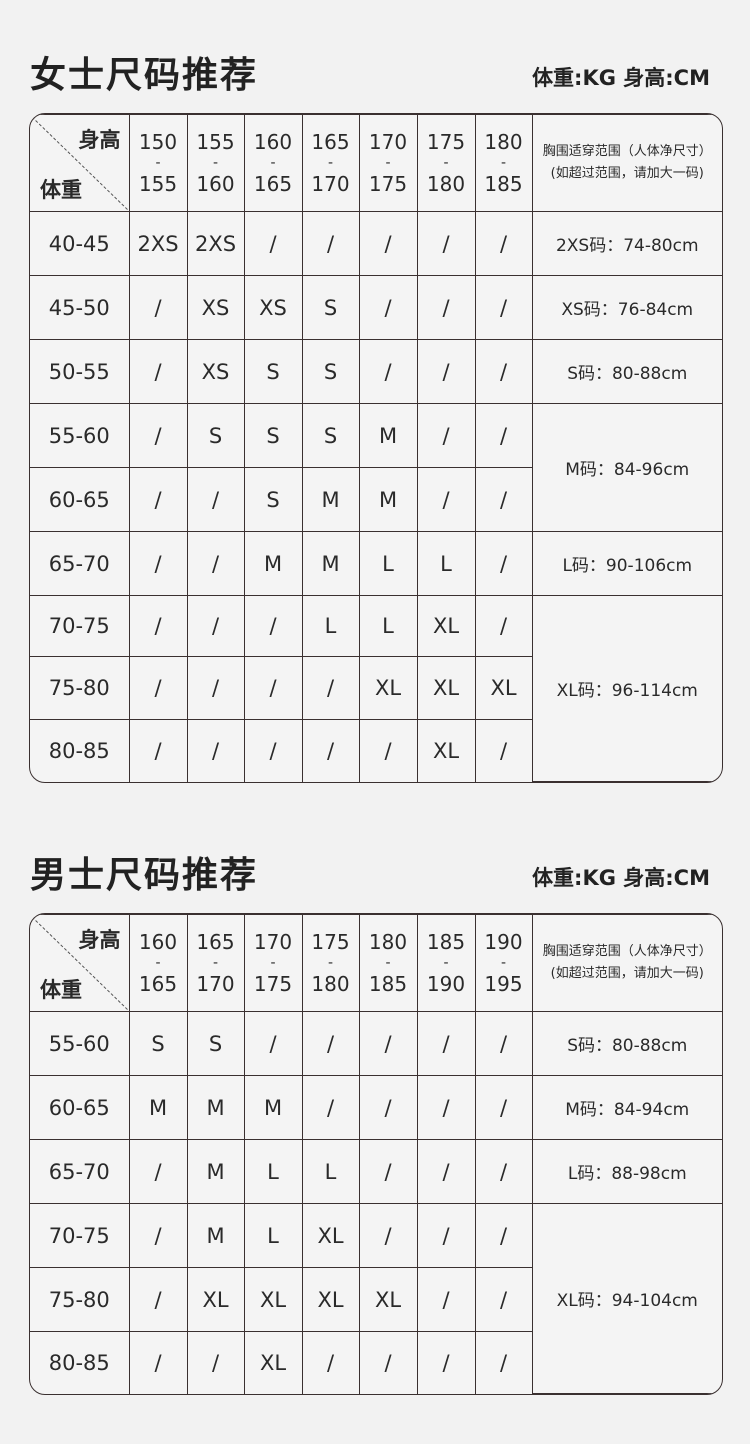 Image resolution: width=750 pixels, height=1444 pixels. I want to click on diagonal-divider, so click(80, 163).